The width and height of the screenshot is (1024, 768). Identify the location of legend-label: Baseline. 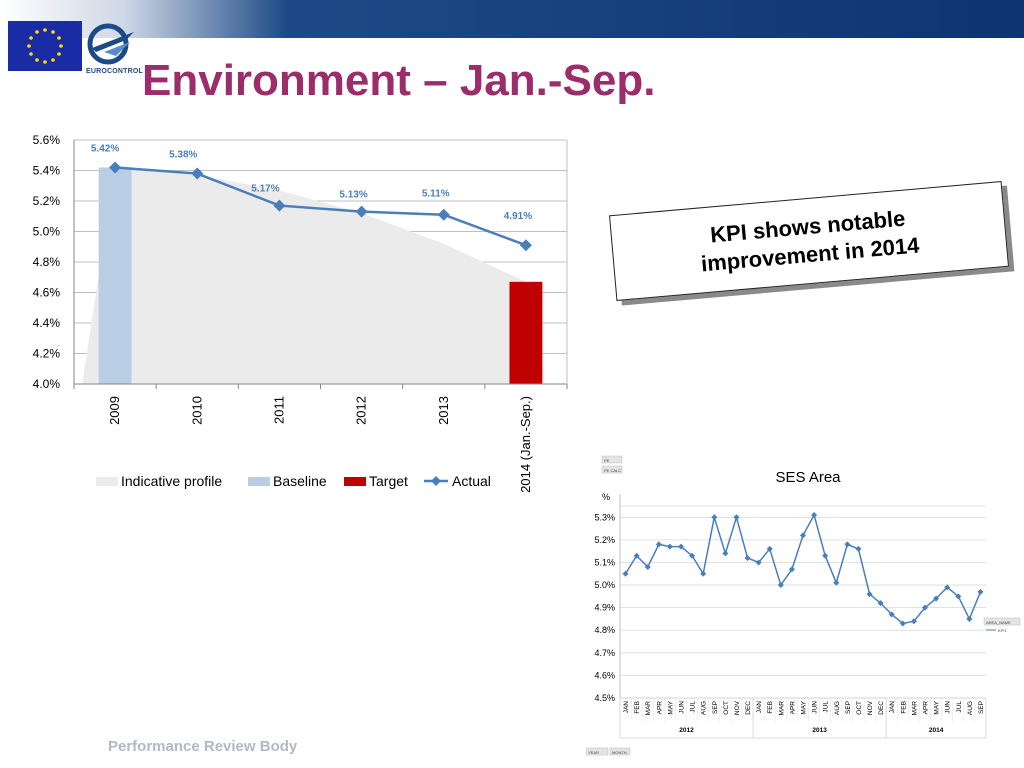
(300, 481).